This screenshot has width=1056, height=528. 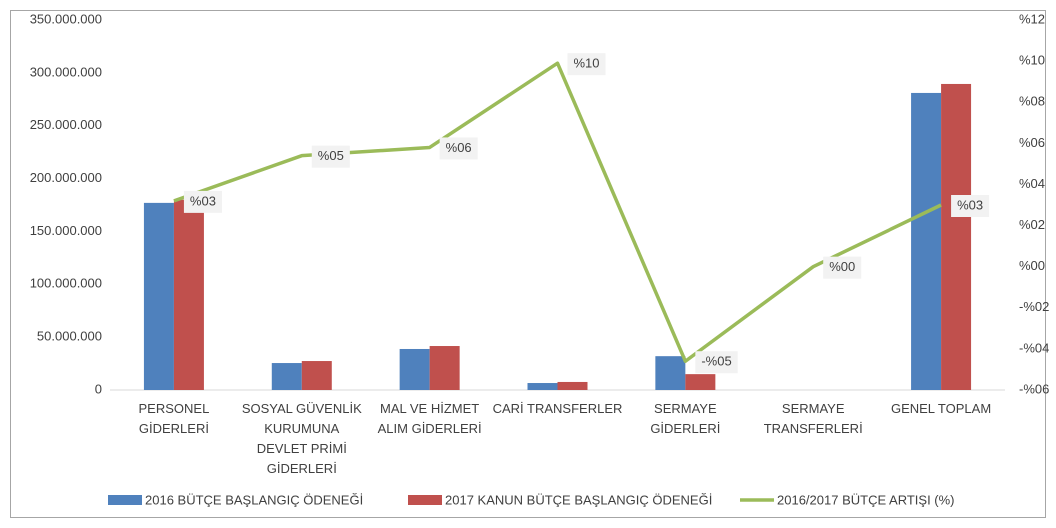 I want to click on data-label: %05, so click(x=330, y=156).